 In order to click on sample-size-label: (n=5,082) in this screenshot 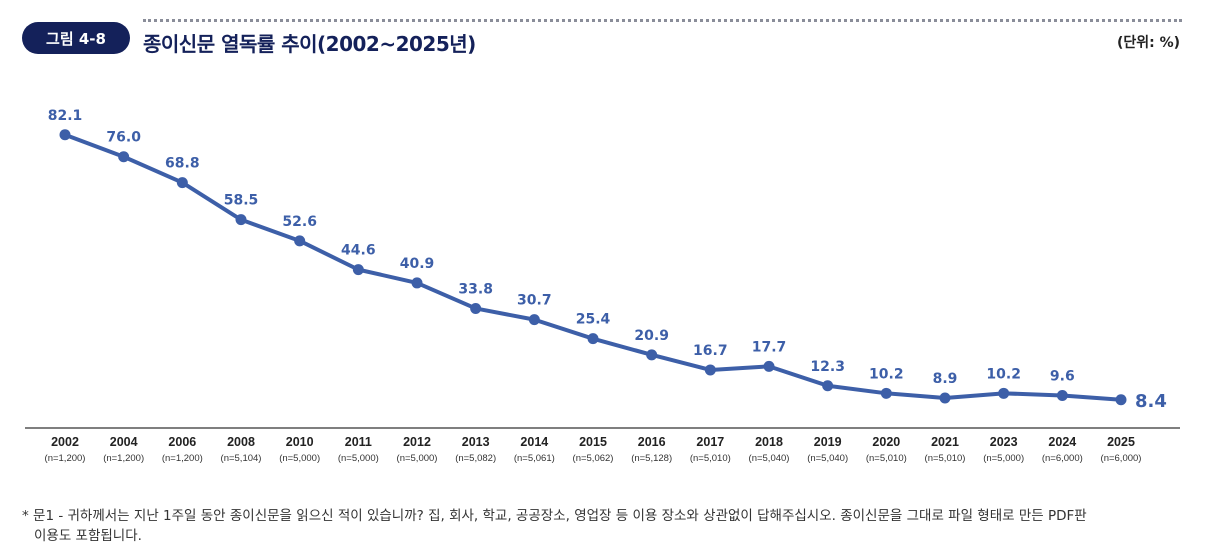, I will do `click(475, 458)`.